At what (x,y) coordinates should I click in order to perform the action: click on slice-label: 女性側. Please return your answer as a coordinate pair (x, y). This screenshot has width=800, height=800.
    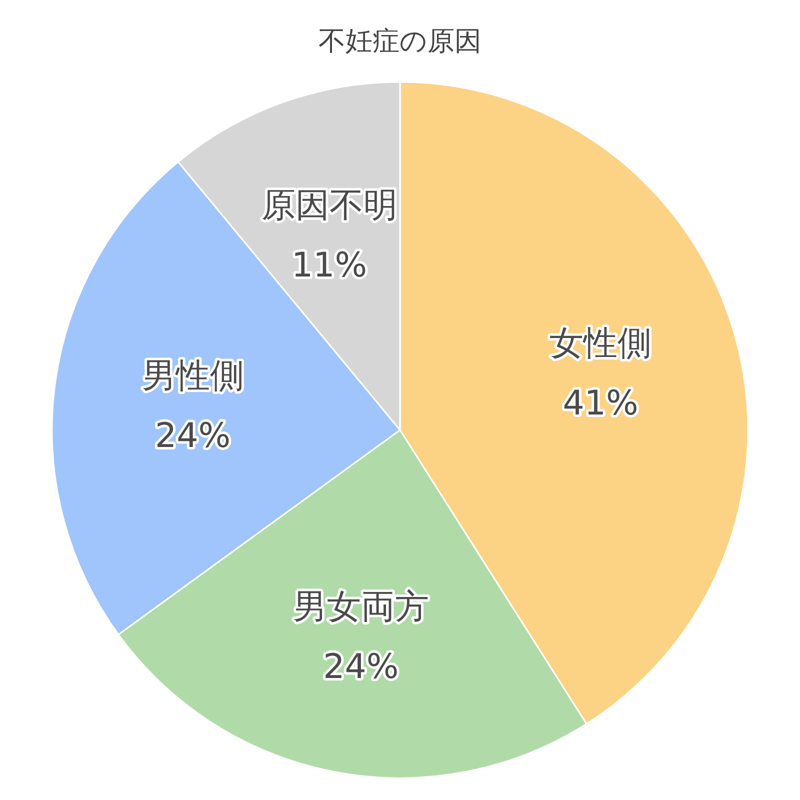
    Looking at the image, I should click on (601, 344).